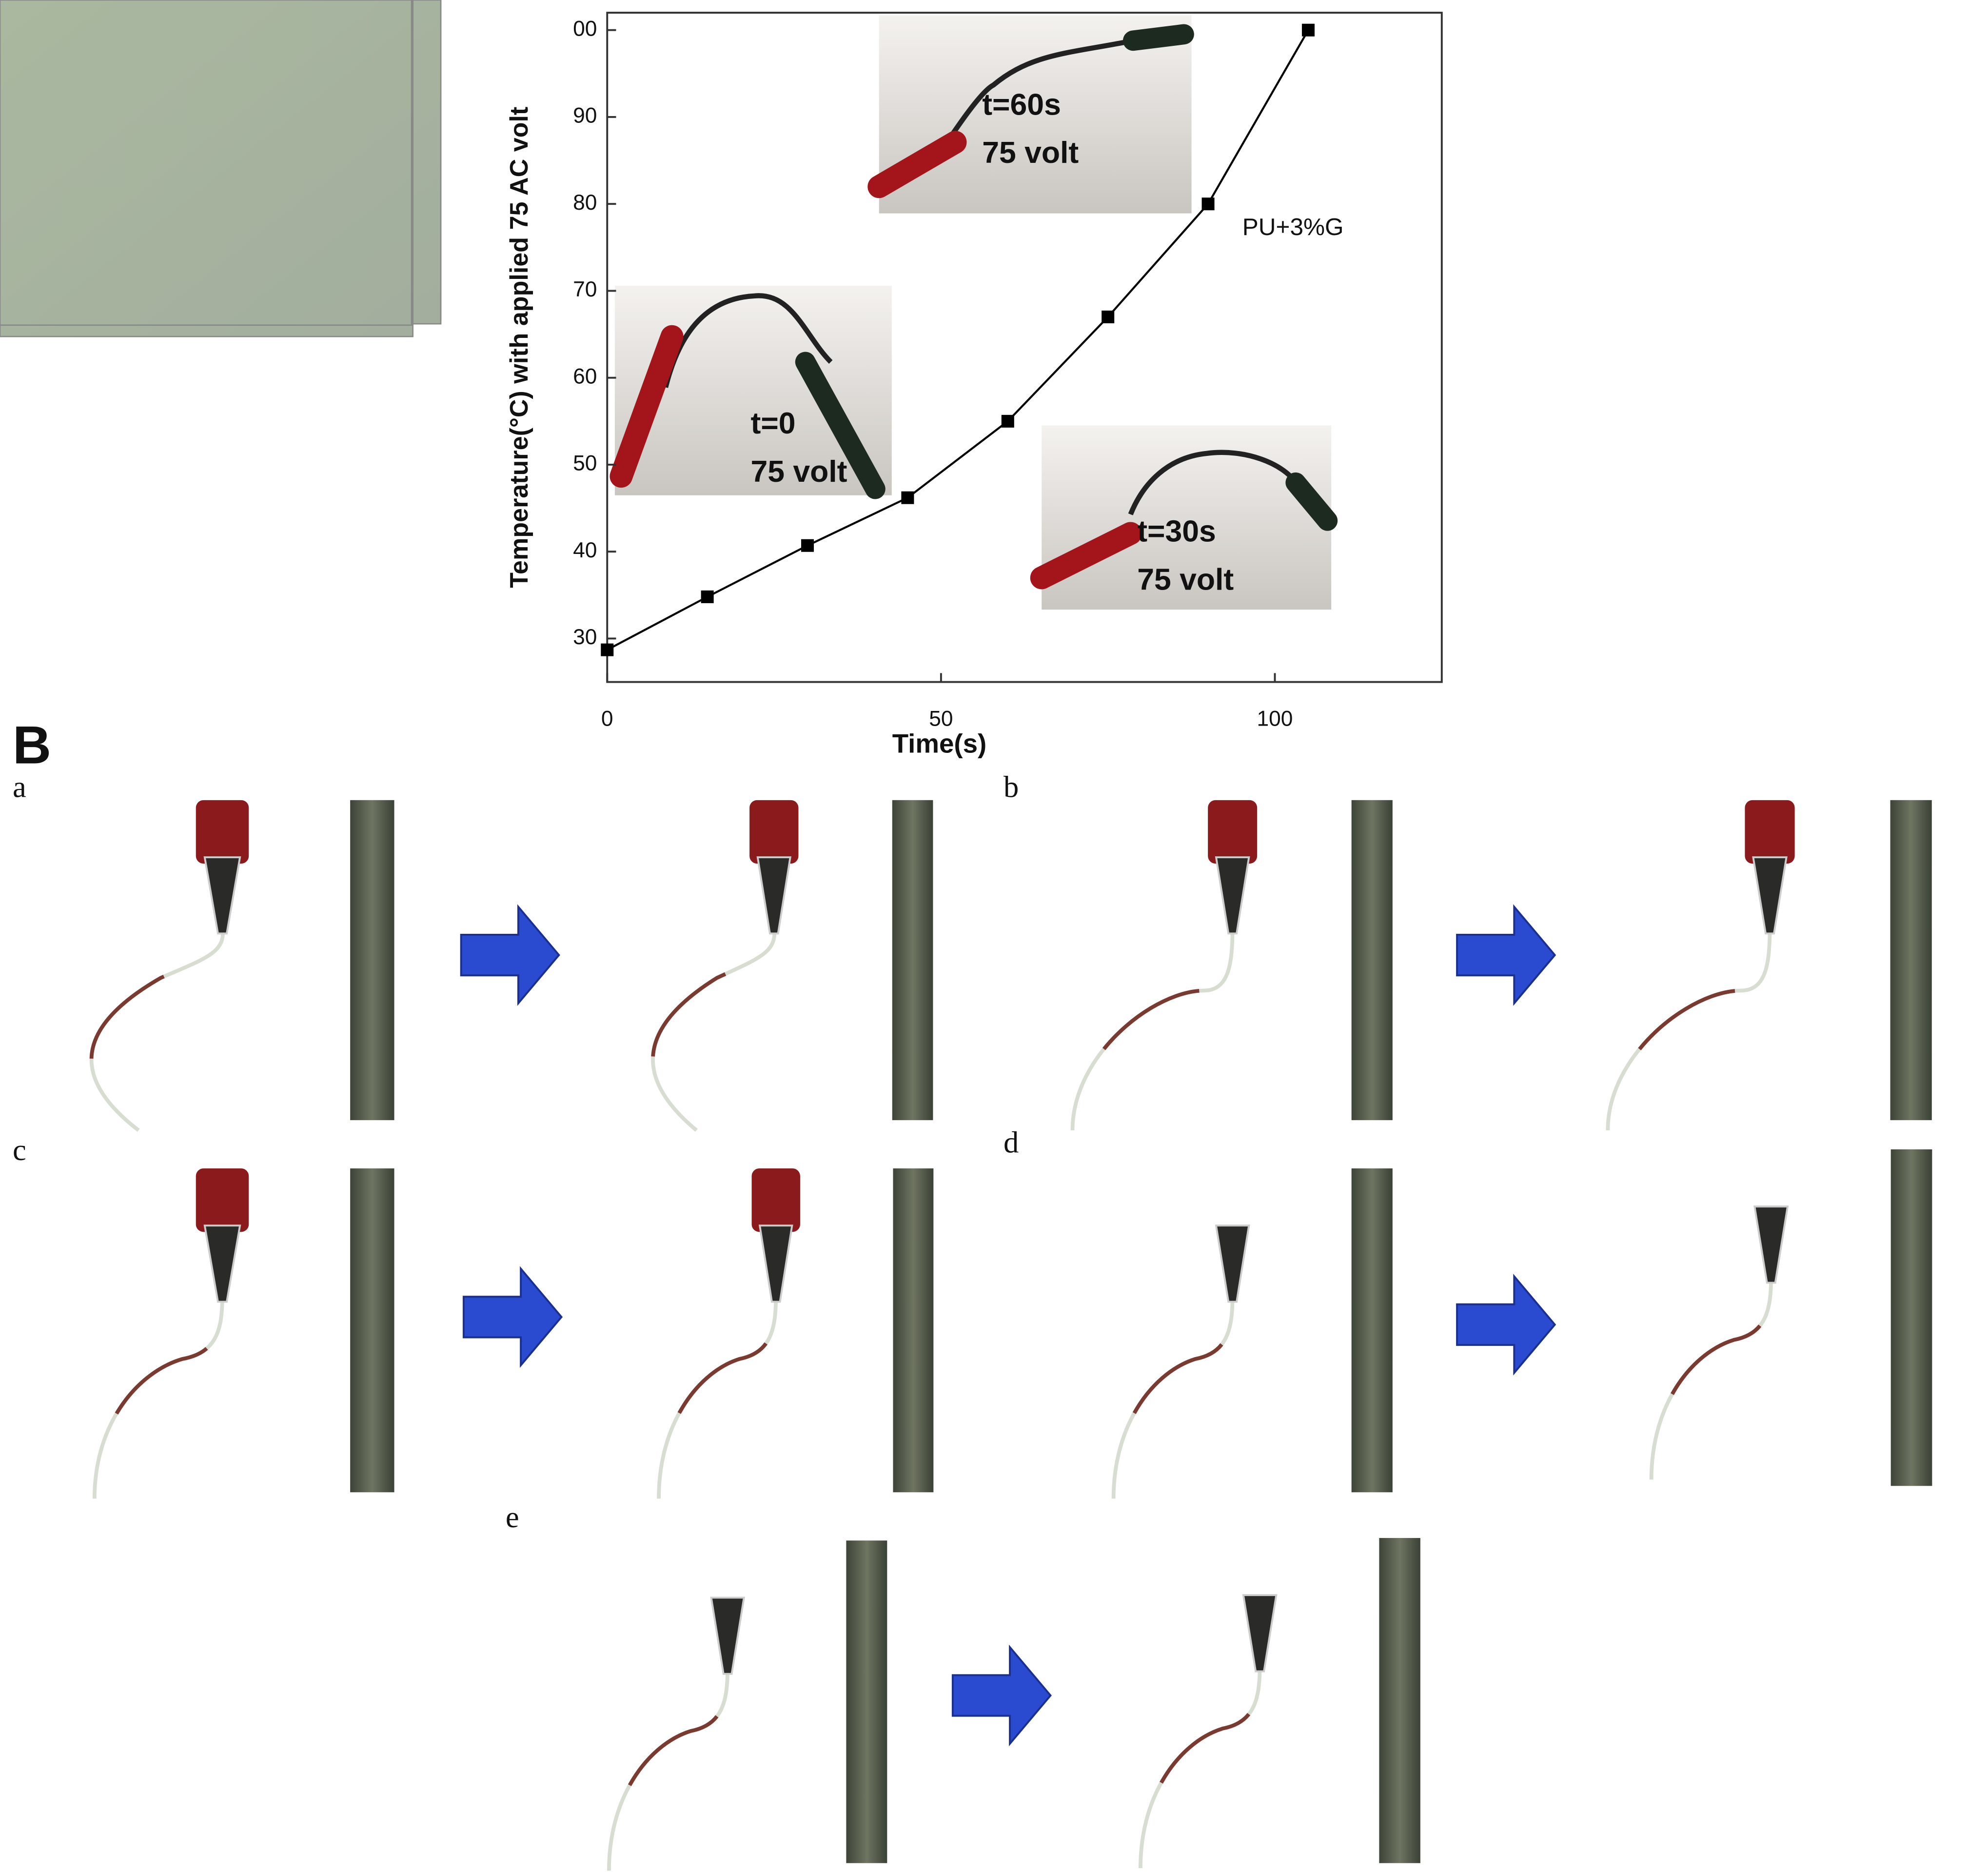  I want to click on inset-photo: t=0 75 volt, so click(751, 392).